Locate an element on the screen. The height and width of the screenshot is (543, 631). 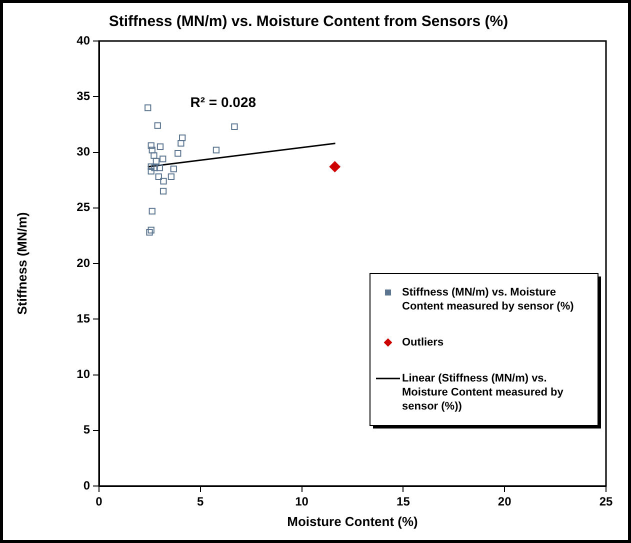
y-tick-label: 30 is located at coordinates (83, 151).